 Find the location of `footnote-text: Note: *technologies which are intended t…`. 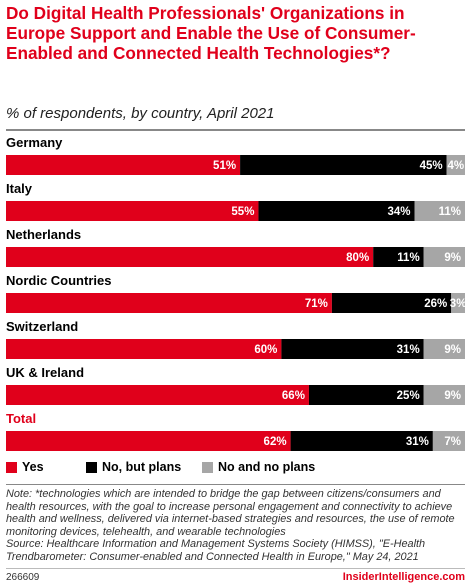

footnote-text: Note: *technologies which are intended t… is located at coordinates (230, 513).